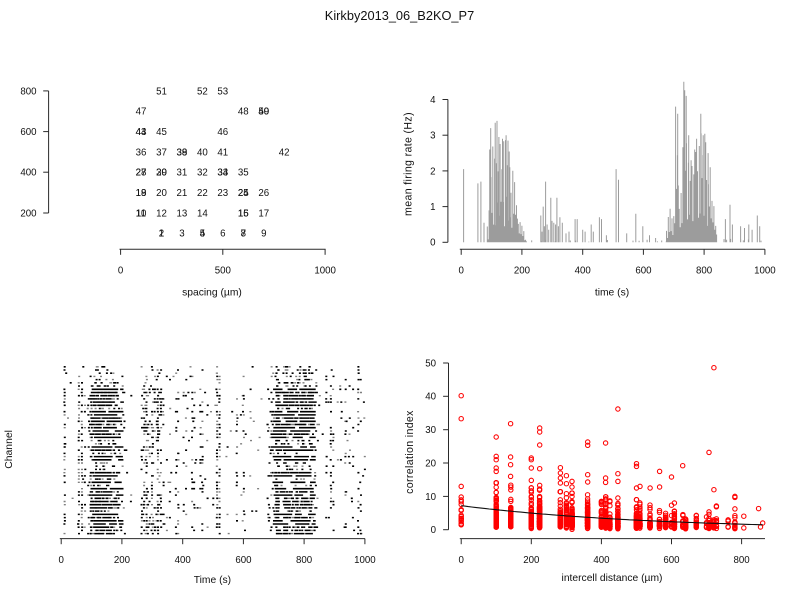  What do you see at coordinates (141, 112) in the screenshot?
I see `svg-text: 47` at bounding box center [141, 112].